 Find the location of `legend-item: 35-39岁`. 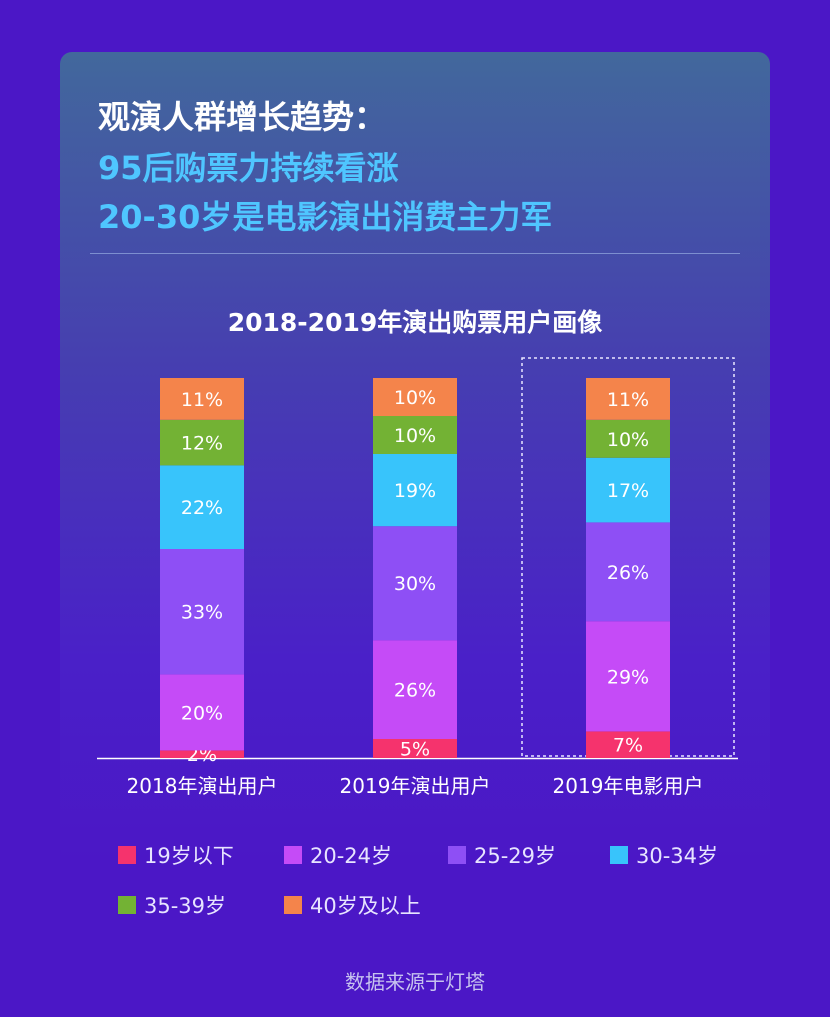

legend-item: 35-39岁 is located at coordinates (172, 905).